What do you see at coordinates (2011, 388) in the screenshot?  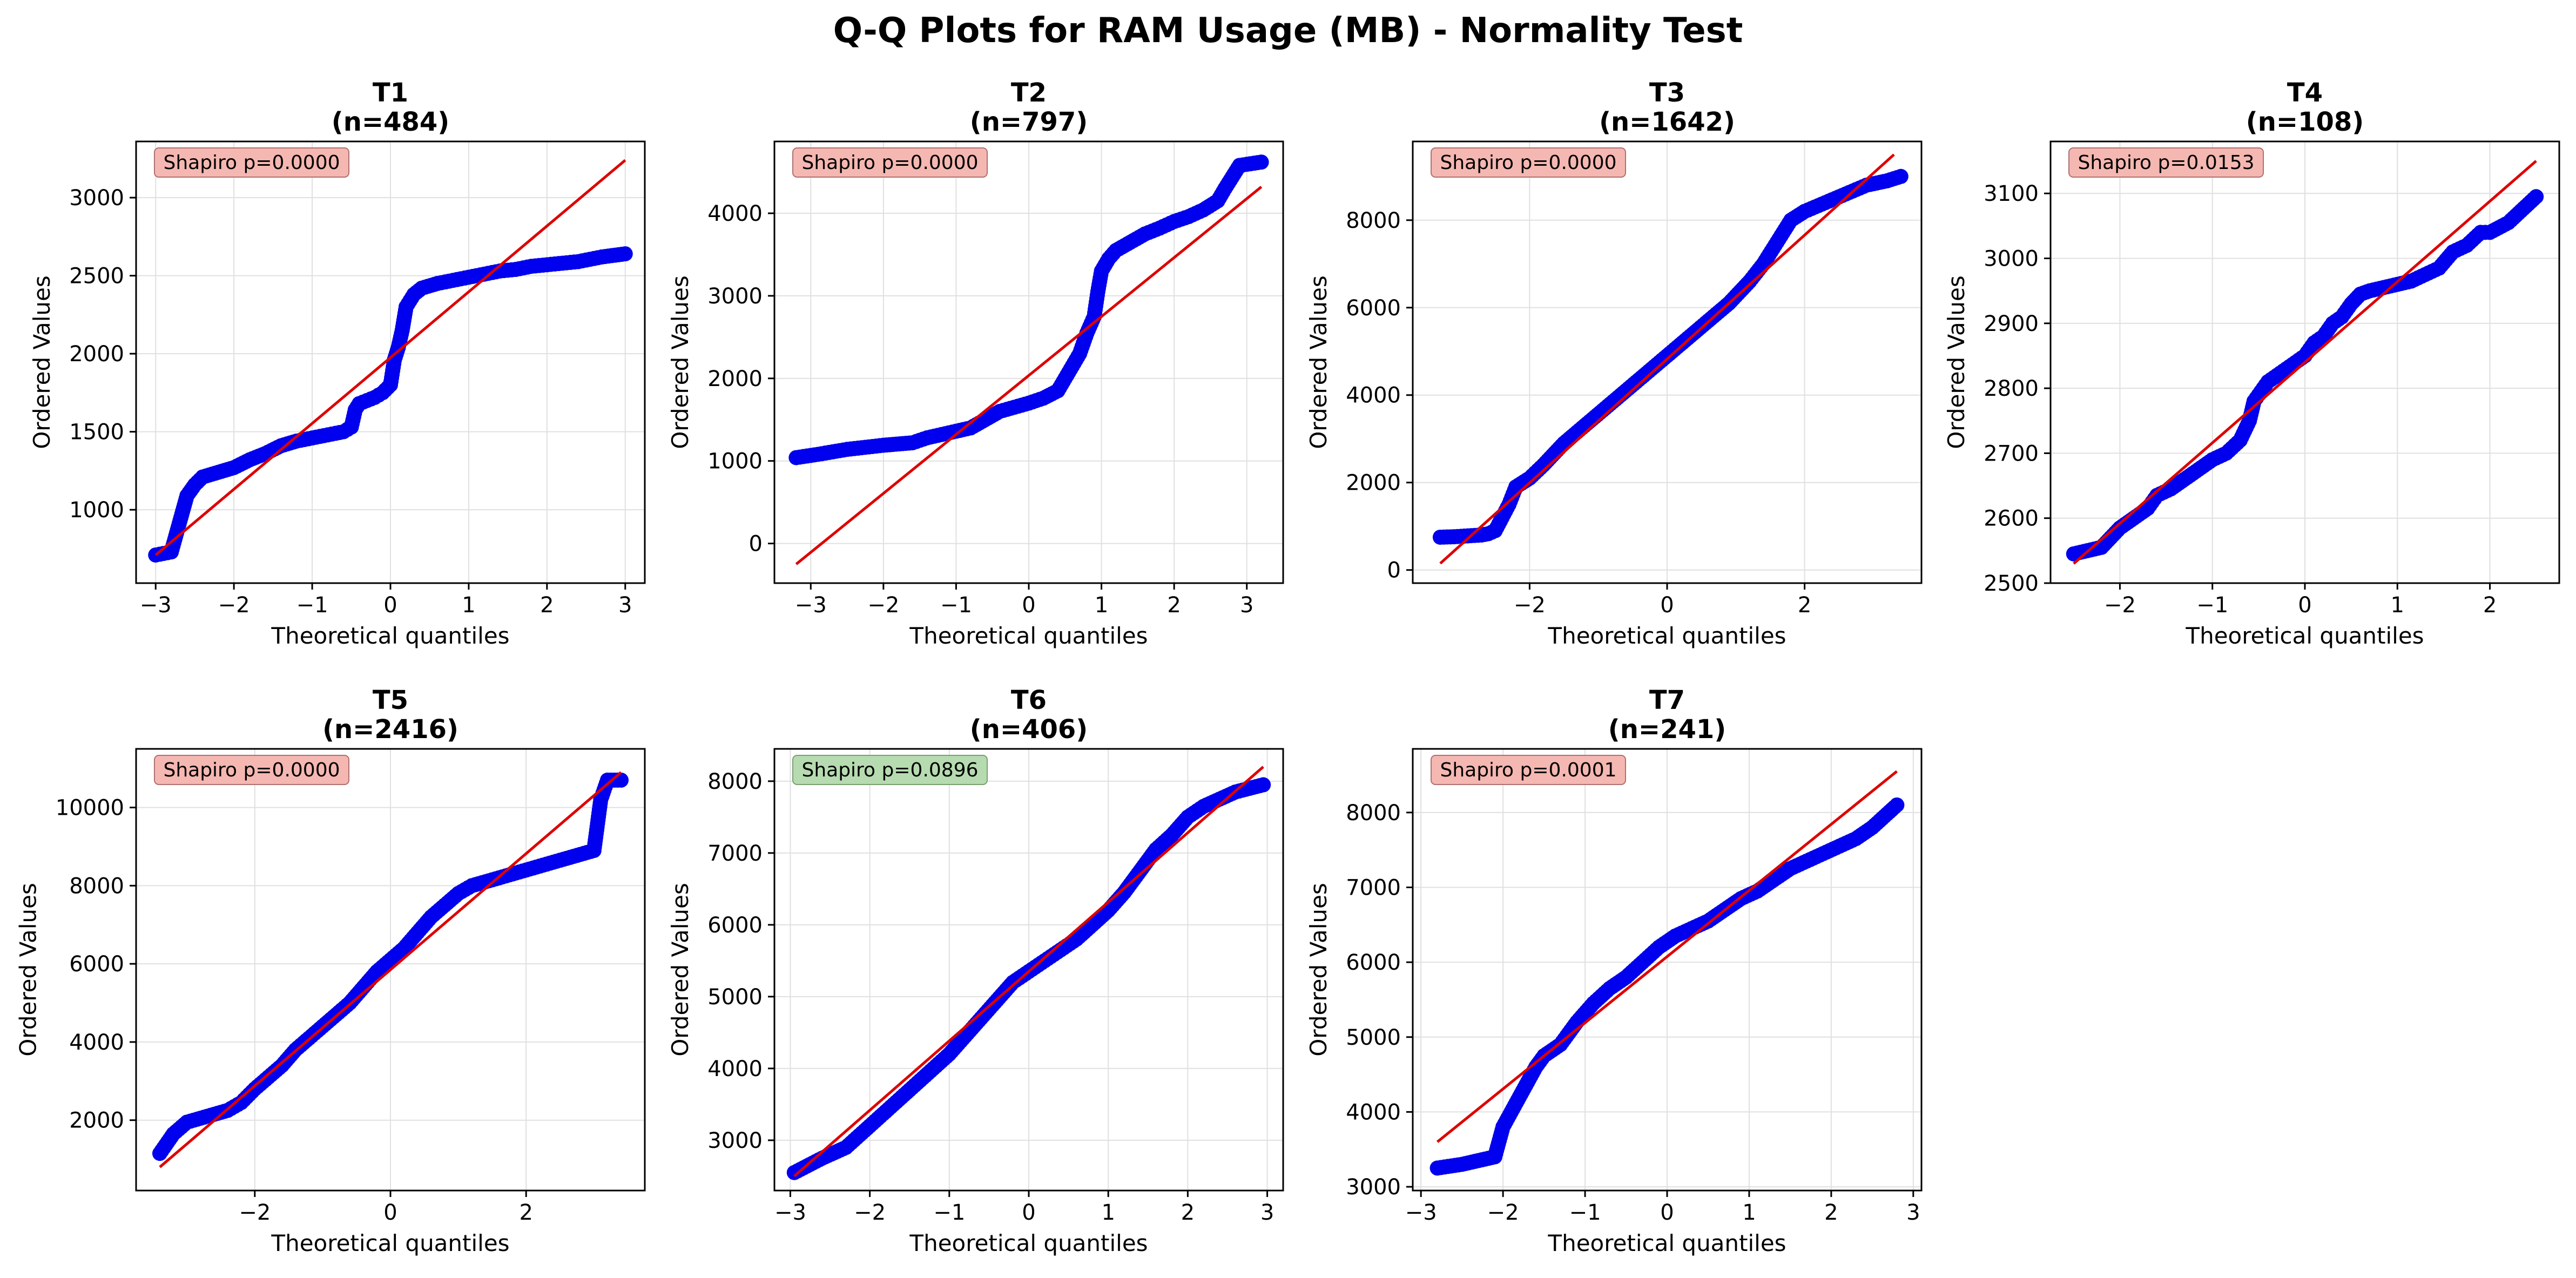 I see `y-tick-label: 2800` at bounding box center [2011, 388].